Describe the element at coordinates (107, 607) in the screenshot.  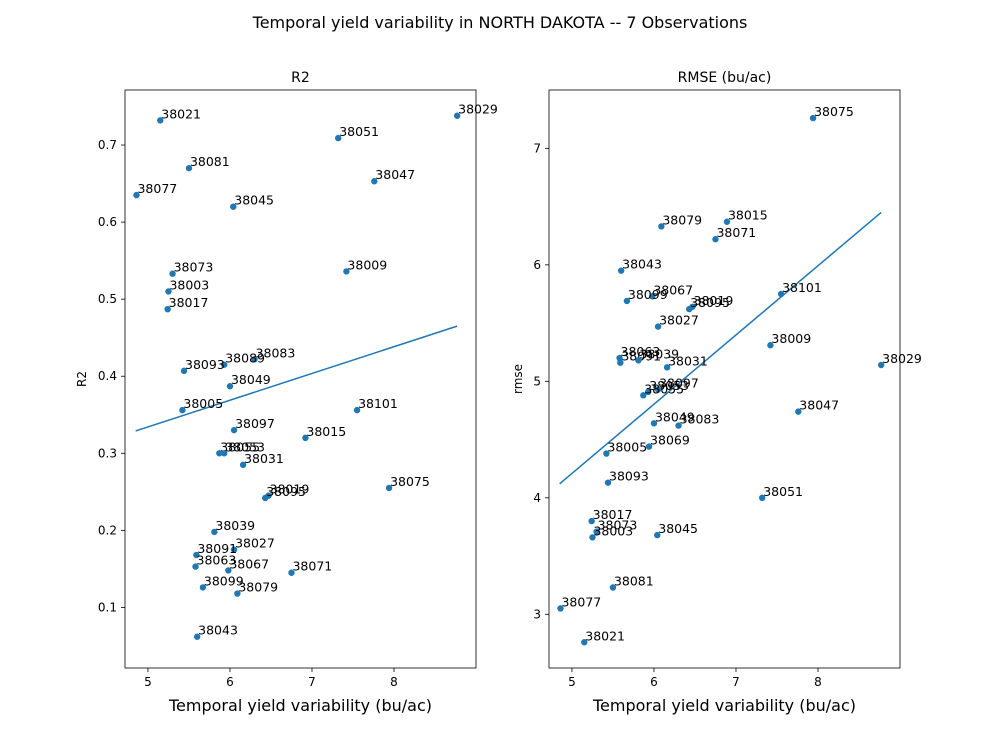
I see `y-tick-label: 0.1` at that location.